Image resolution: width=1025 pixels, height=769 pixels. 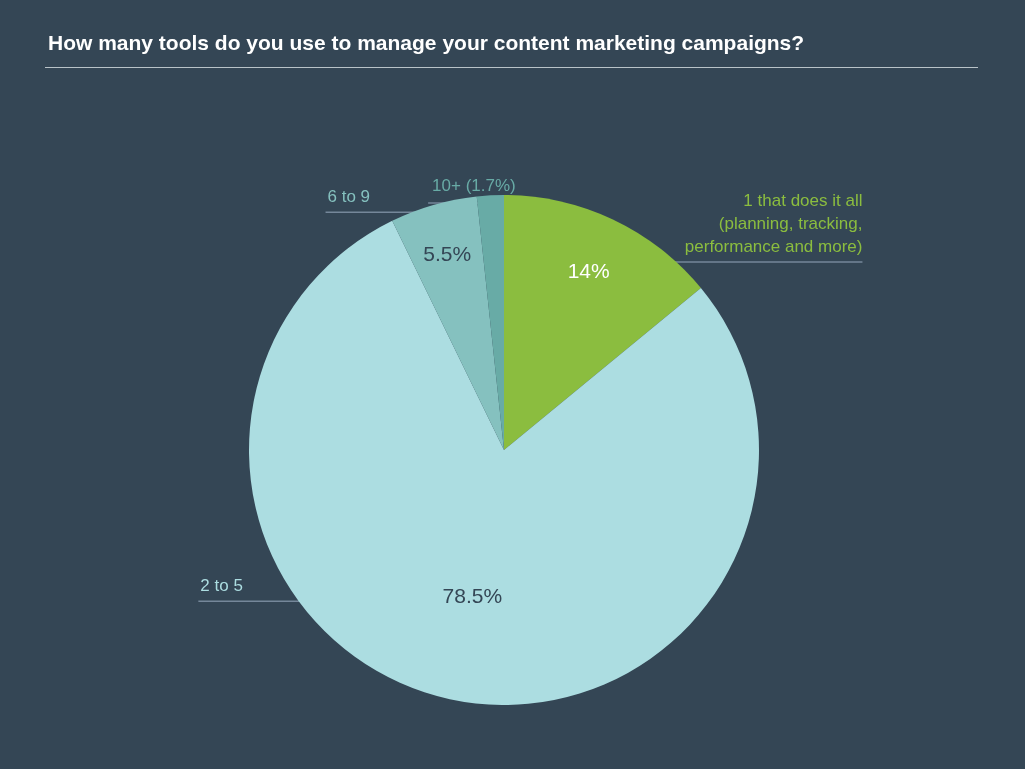 I want to click on slice-label: 1 that does it all (planning, tracking, performance and more), so click(x=773, y=224).